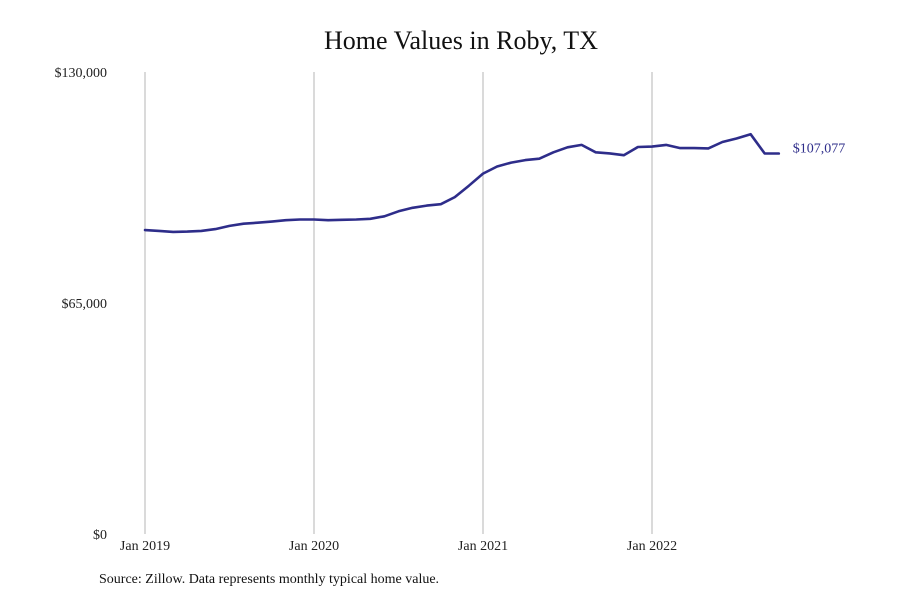 The image size is (900, 600). What do you see at coordinates (819, 148) in the screenshot?
I see `latest-value-label: $107,077` at bounding box center [819, 148].